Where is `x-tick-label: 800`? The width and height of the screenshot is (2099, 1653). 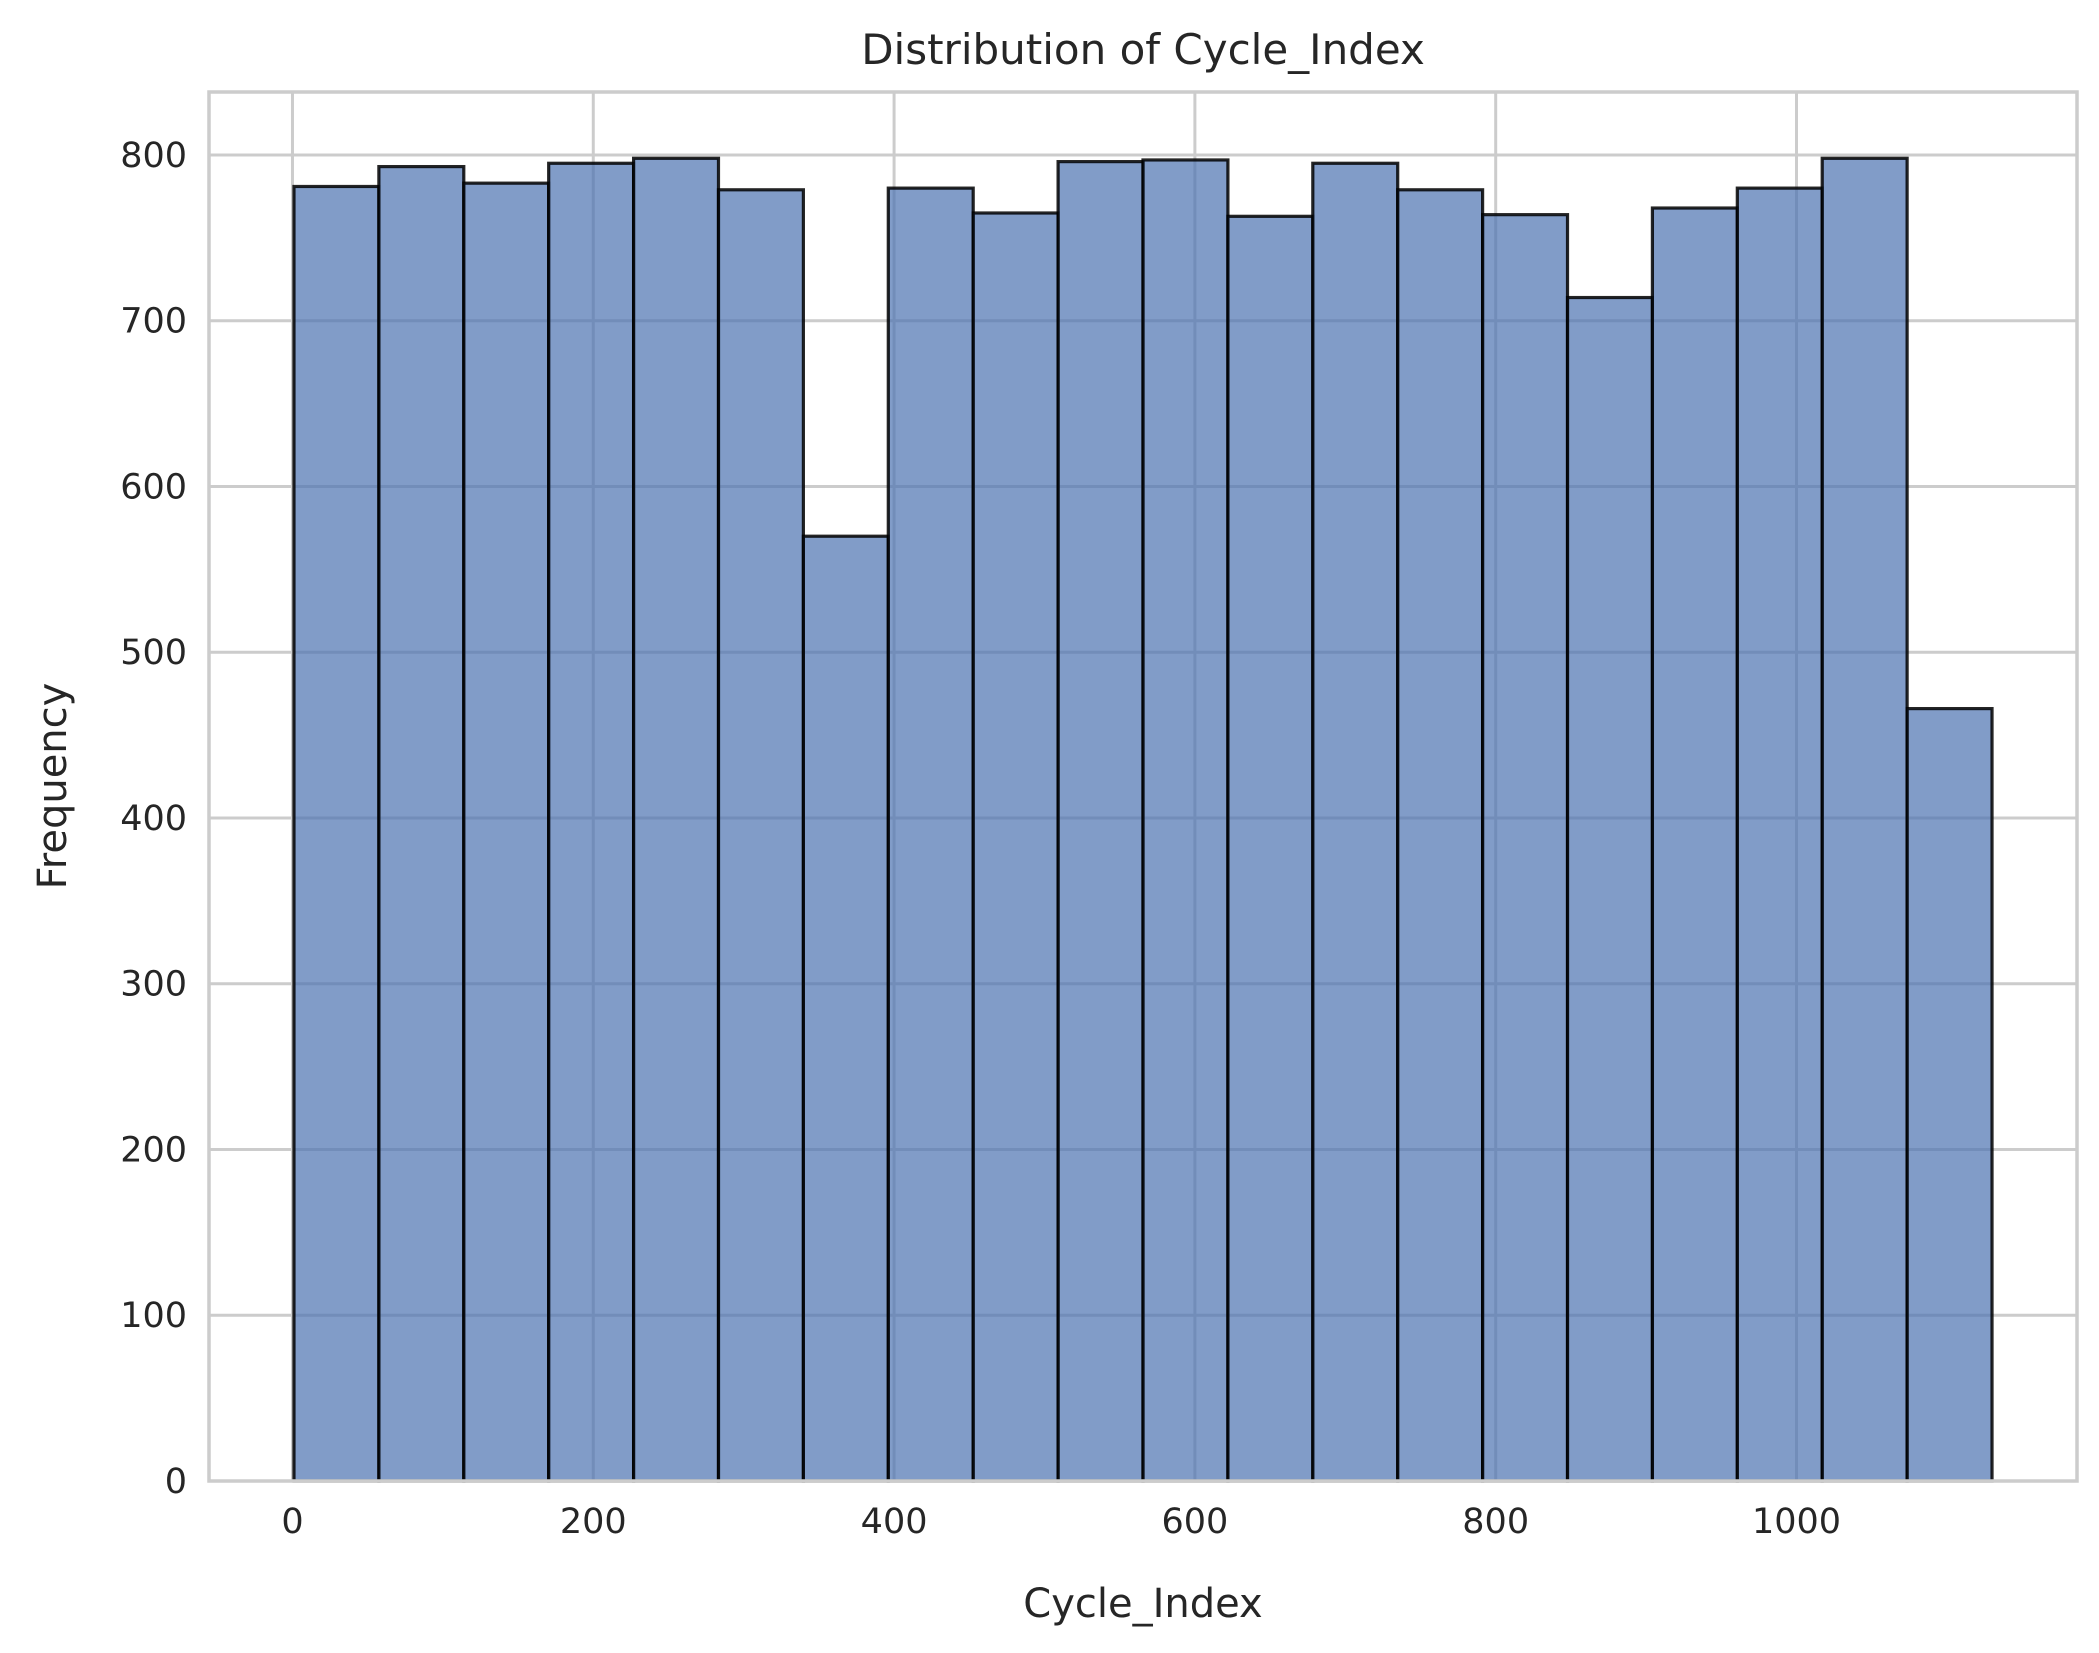 x-tick-label: 800 is located at coordinates (1495, 1522).